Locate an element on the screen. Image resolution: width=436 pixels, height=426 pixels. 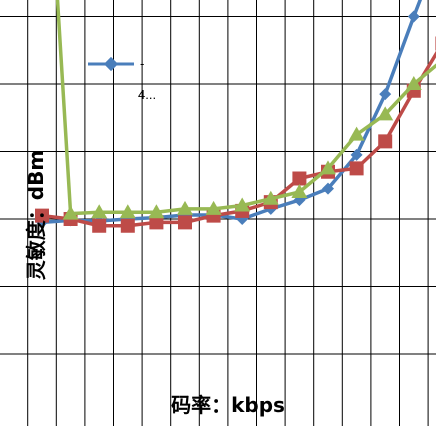
x-axis-title: 码率：kbps is located at coordinates (228, 405).